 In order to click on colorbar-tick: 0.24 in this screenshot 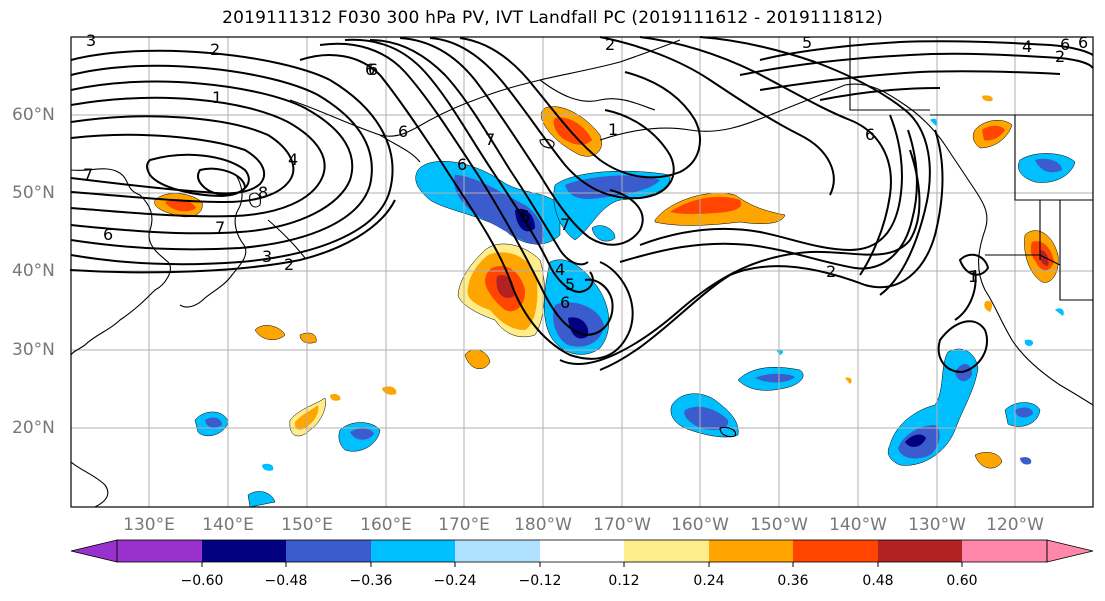, I will do `click(709, 581)`.